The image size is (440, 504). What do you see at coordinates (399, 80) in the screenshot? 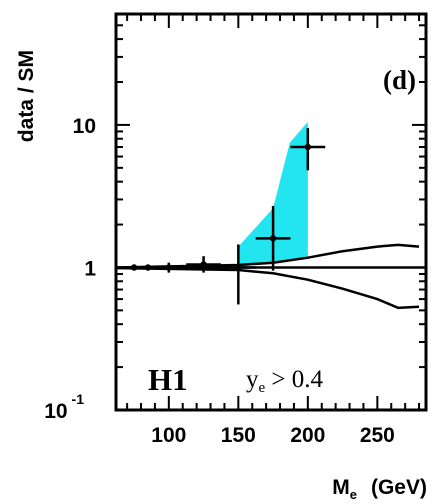
I see `panel-label: (d)` at bounding box center [399, 80].